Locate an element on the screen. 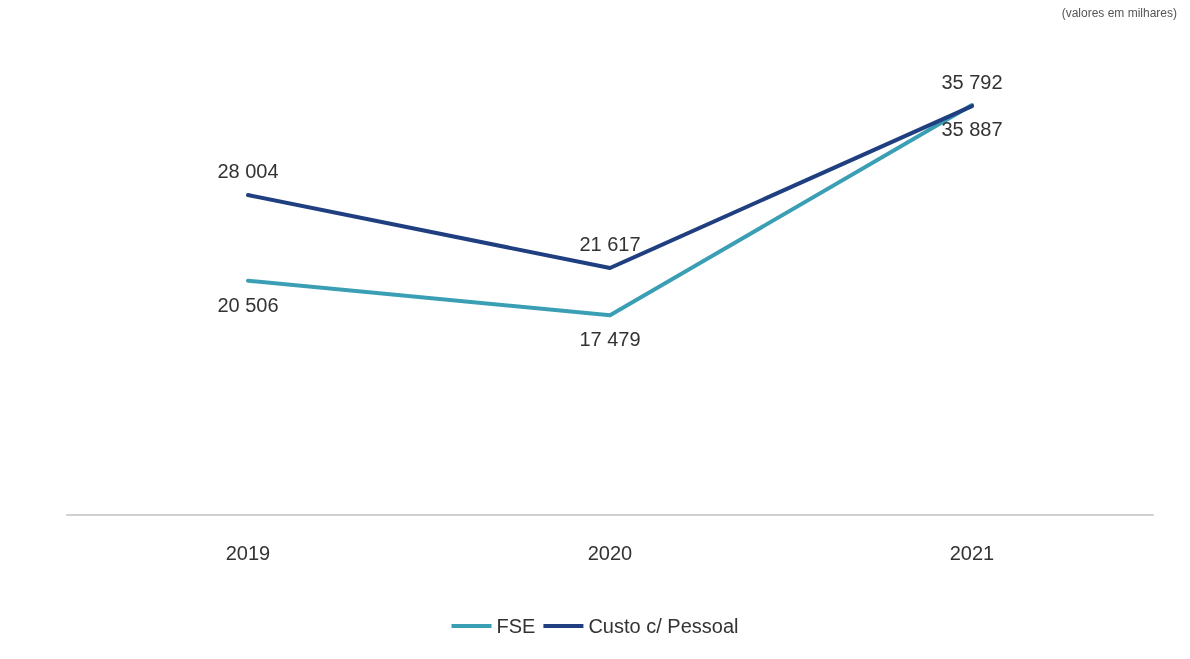 The width and height of the screenshot is (1190, 659). data-label: 21 617 is located at coordinates (610, 244).